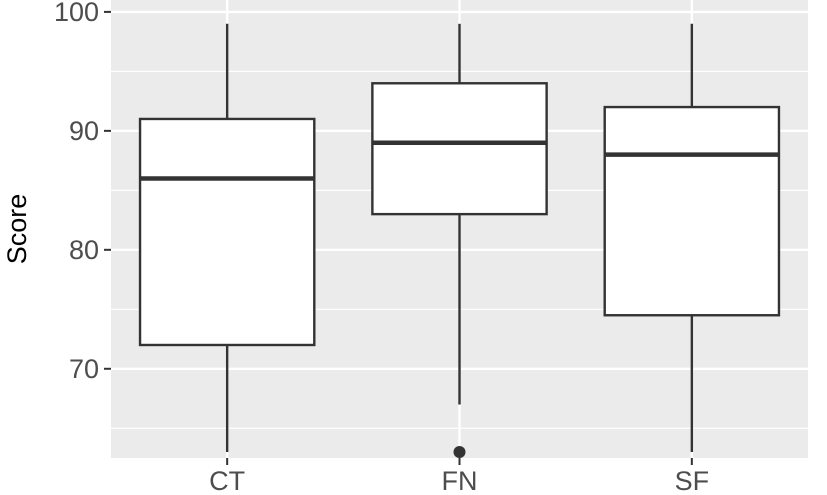 Image resolution: width=827 pixels, height=495 pixels. What do you see at coordinates (692, 480) in the screenshot?
I see `x-tick-label: SF` at bounding box center [692, 480].